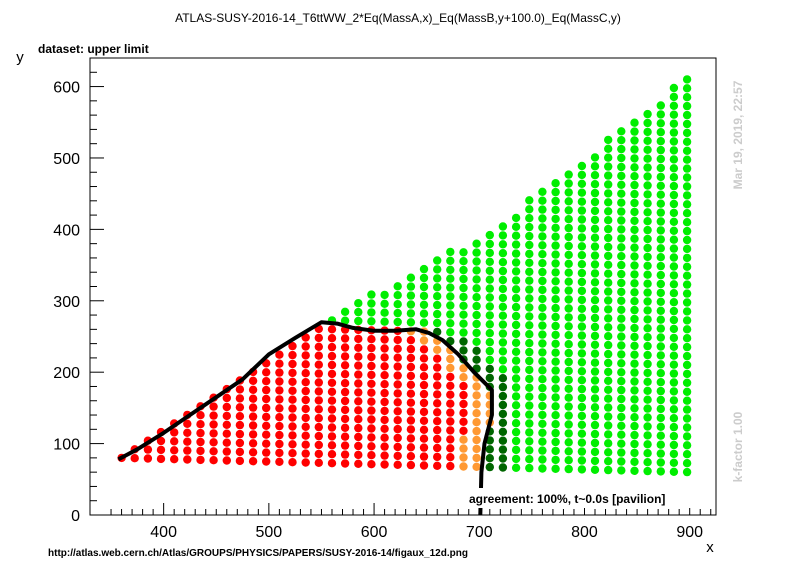  Describe the element at coordinates (93, 49) in the screenshot. I see `dataset-label: dataset: upper limit` at that location.